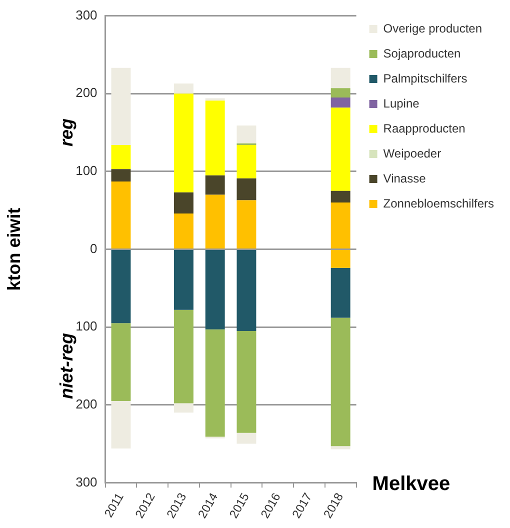 The height and width of the screenshot is (528, 510). I want to click on text: Melkvee, so click(411, 484).